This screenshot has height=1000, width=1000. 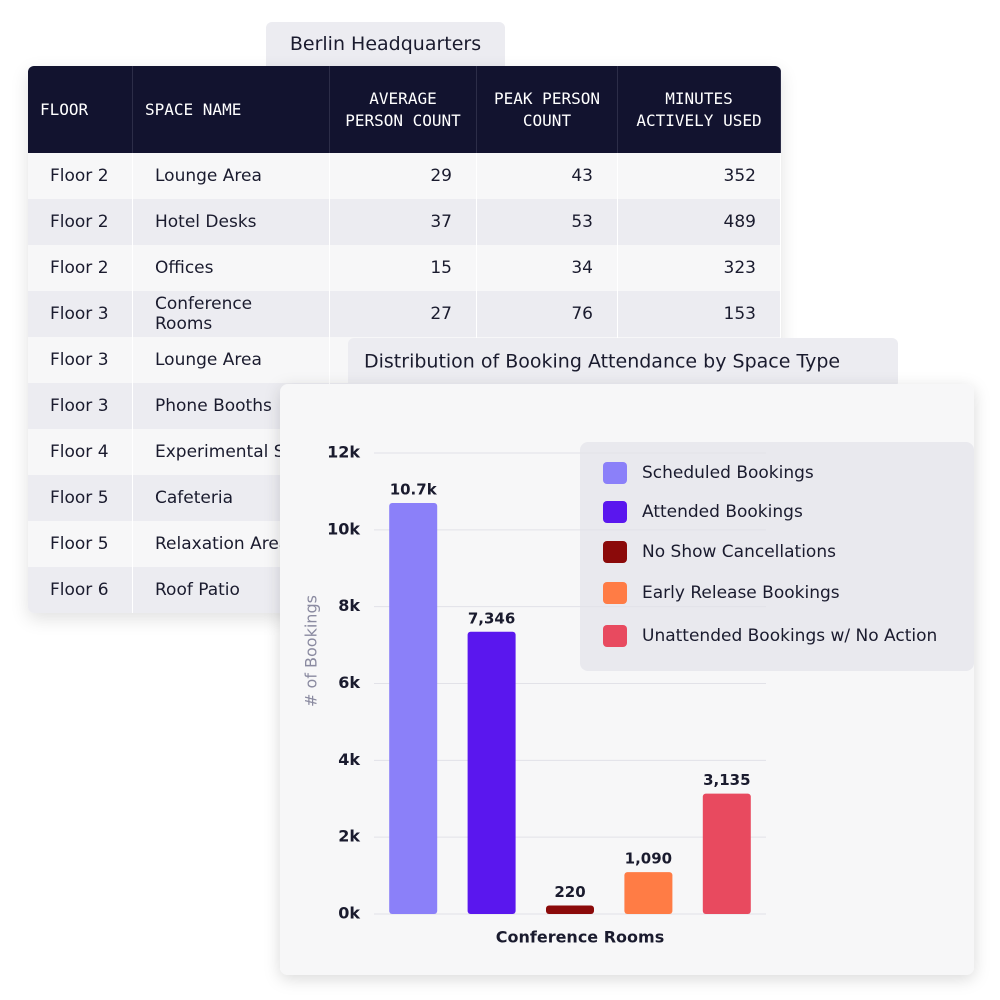 I want to click on y-tick-label: 10k, so click(x=343, y=528).